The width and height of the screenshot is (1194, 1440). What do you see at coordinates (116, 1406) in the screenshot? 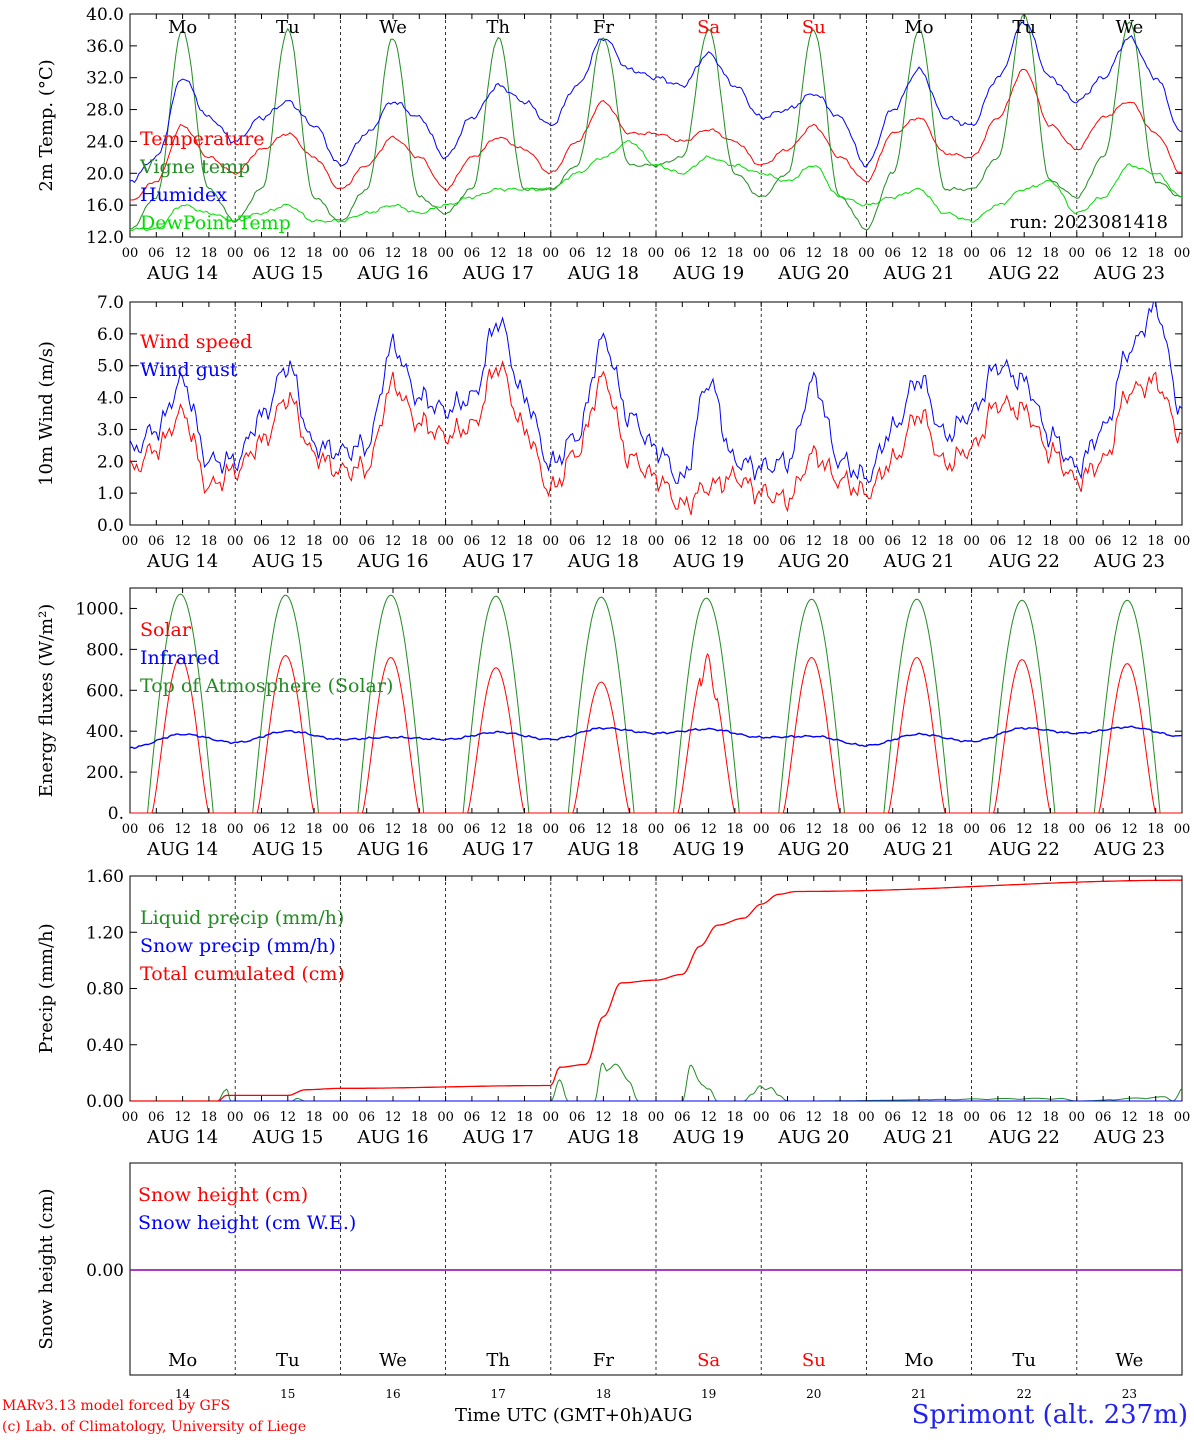
I see `model-credit: MARv3.13 model forced by GFS` at bounding box center [116, 1406].